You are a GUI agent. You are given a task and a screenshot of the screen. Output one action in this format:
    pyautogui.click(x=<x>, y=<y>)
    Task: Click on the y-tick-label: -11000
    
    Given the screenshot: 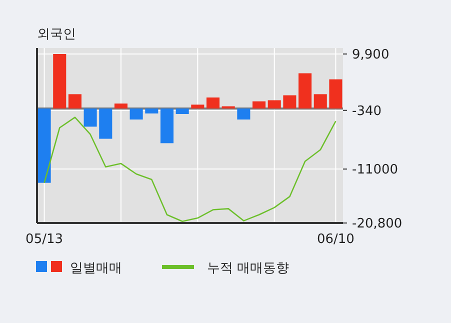 What is the action you would take?
    pyautogui.click(x=375, y=170)
    